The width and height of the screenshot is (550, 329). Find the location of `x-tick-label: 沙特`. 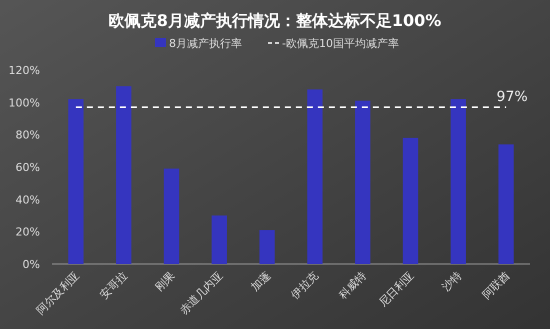

x-tick-label: 沙特 is located at coordinates (452, 281).